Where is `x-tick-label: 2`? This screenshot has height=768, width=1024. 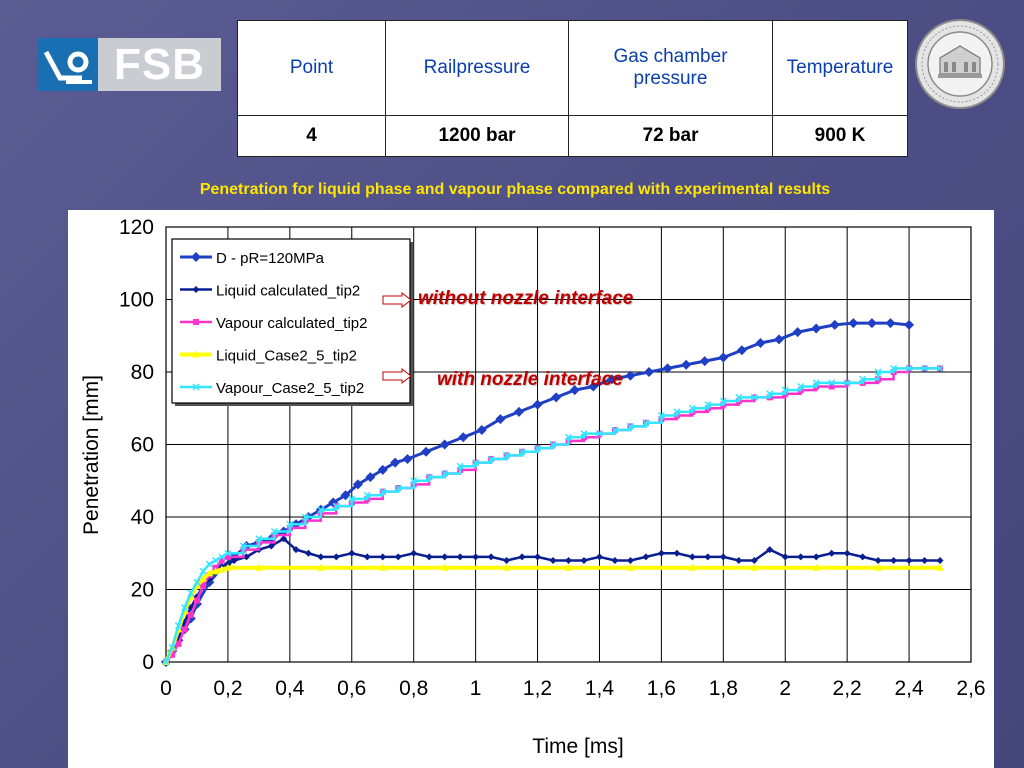
x-tick-label: 2 is located at coordinates (785, 688).